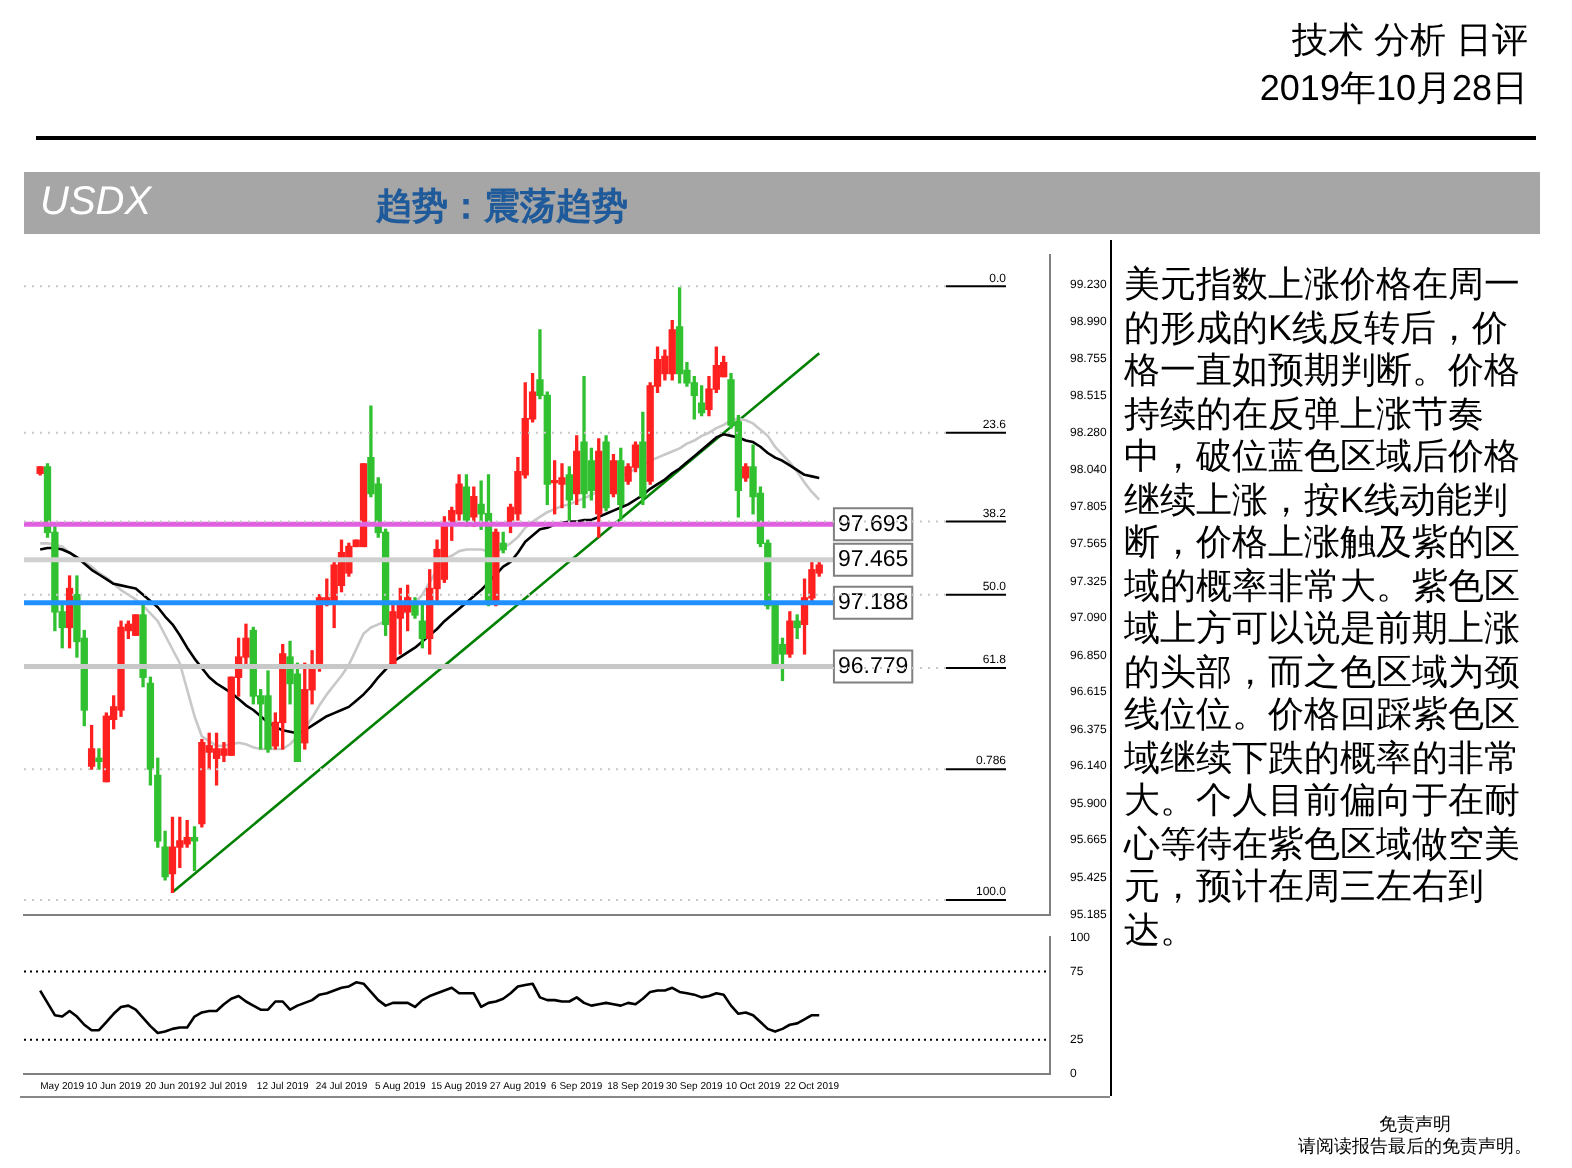 The height and width of the screenshot is (1168, 1572). Describe the element at coordinates (96, 203) in the screenshot. I see `chart-title: USDX` at that location.